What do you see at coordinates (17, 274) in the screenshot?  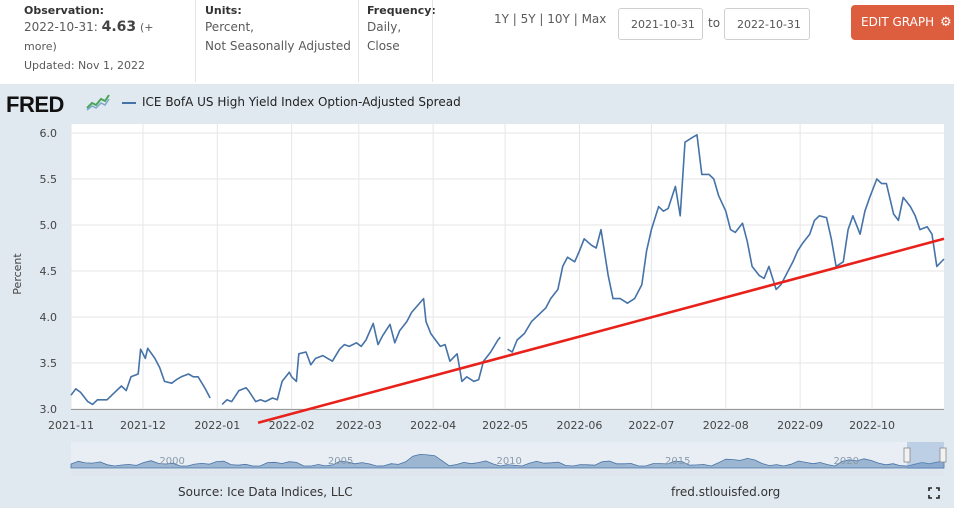 I see `y-axis-label: Percent` at bounding box center [17, 274].